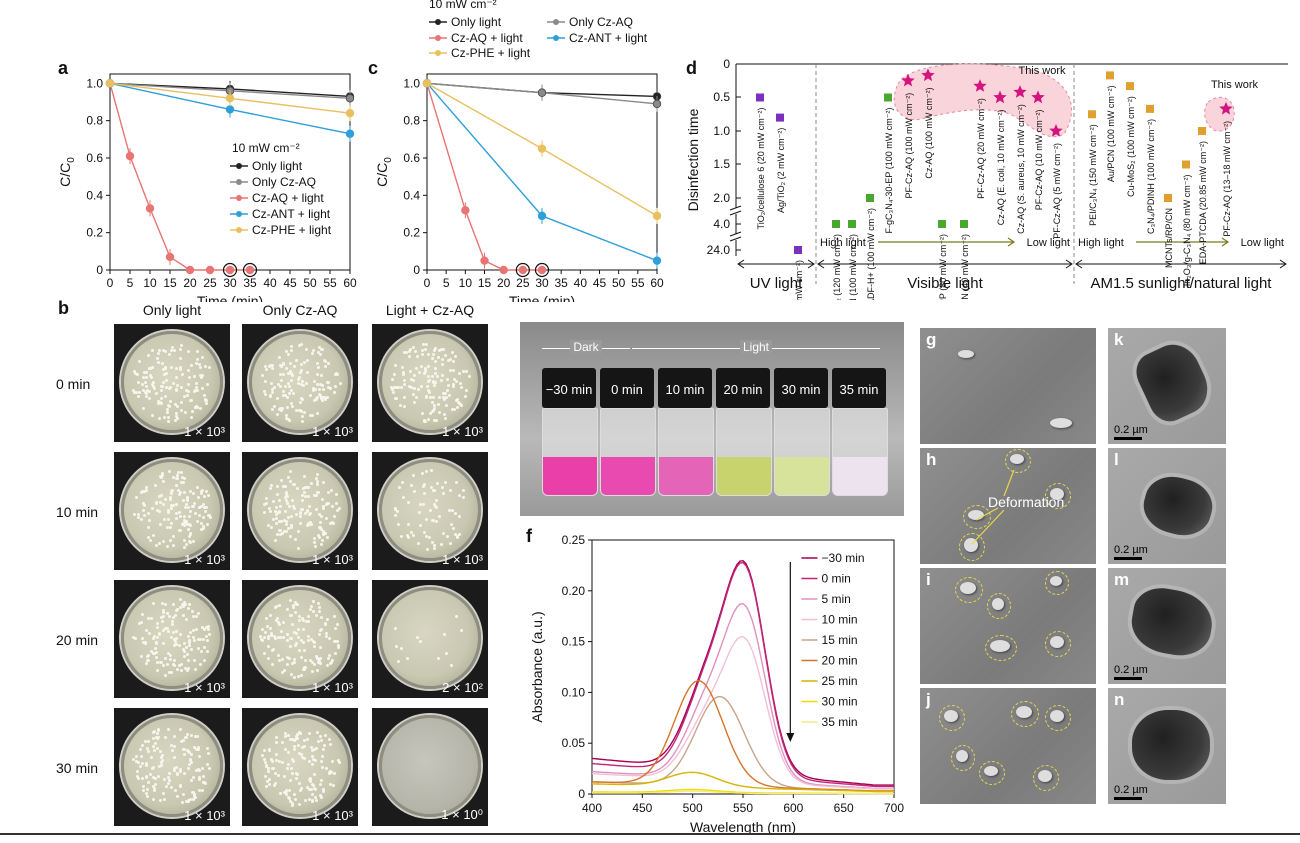 The height and width of the screenshot is (843, 1300). Describe the element at coordinates (250, 283) in the screenshot. I see `x-tick-label: 35` at that location.